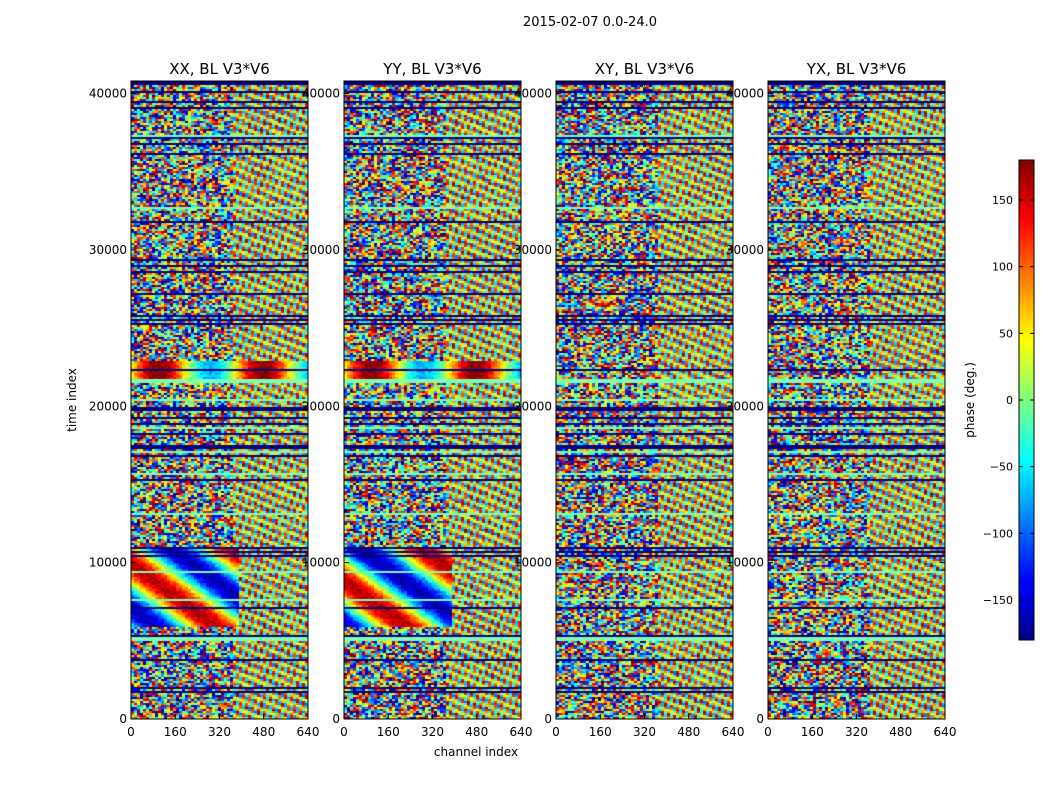 Image resolution: width=1050 pixels, height=800 pixels. I want to click on panel-title: XY, BL V3*V6, so click(645, 69).